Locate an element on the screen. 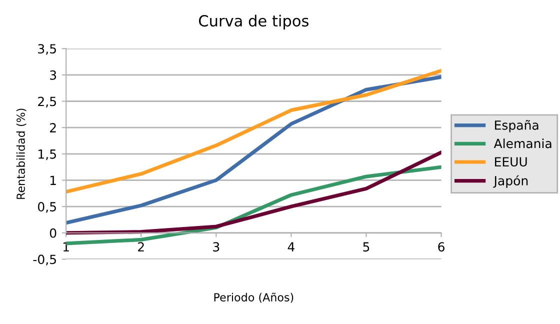  y-tick-label: 1 is located at coordinates (53, 180).